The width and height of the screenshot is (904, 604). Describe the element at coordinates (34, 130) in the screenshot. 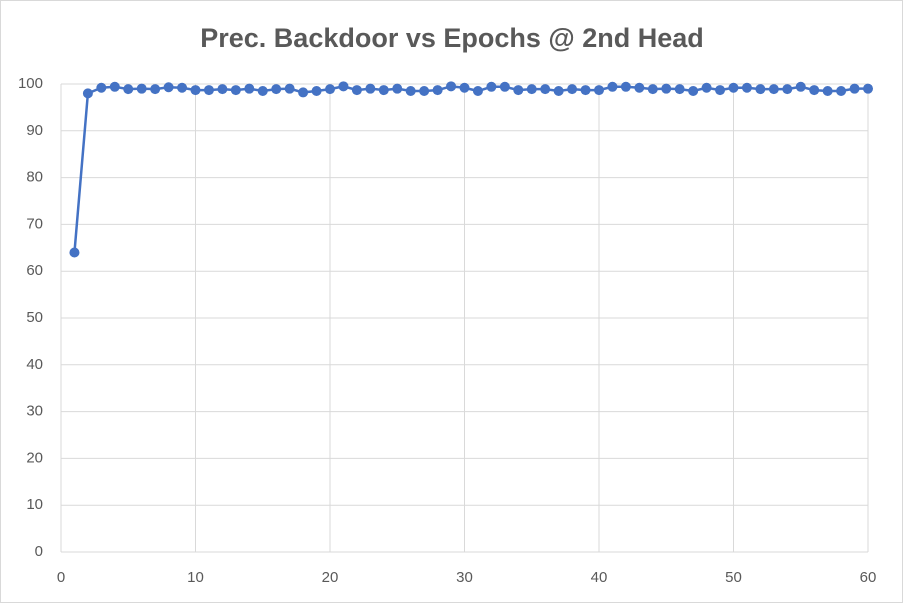

I see `y-tick-label: 90` at that location.